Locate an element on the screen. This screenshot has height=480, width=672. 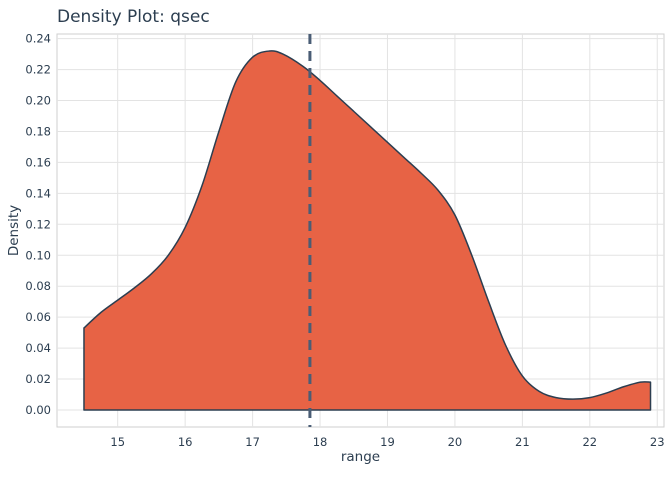
chart-title: Density Plot: qsec is located at coordinates (133, 17).